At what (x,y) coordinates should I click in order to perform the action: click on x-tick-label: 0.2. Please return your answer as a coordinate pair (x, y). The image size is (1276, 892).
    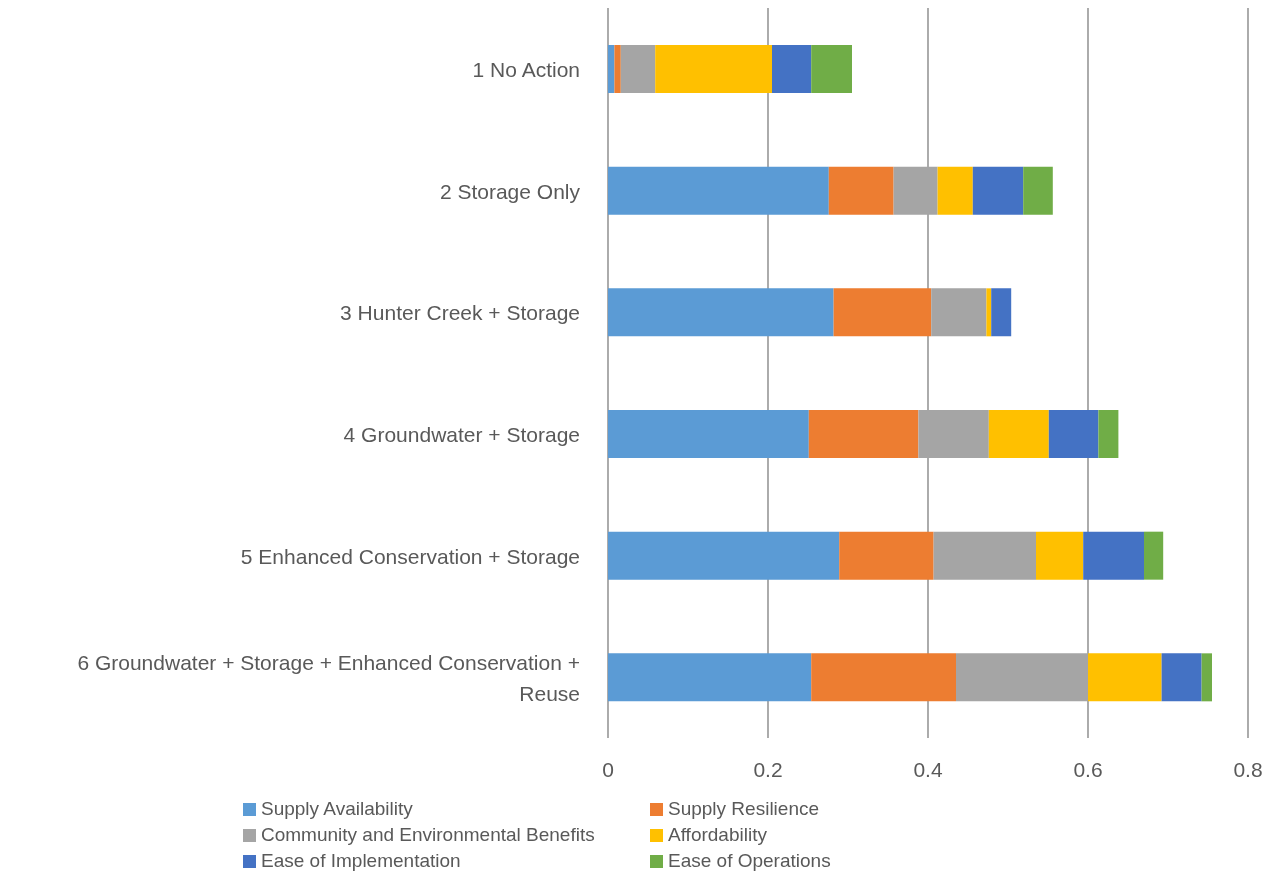
    Looking at the image, I should click on (768, 769).